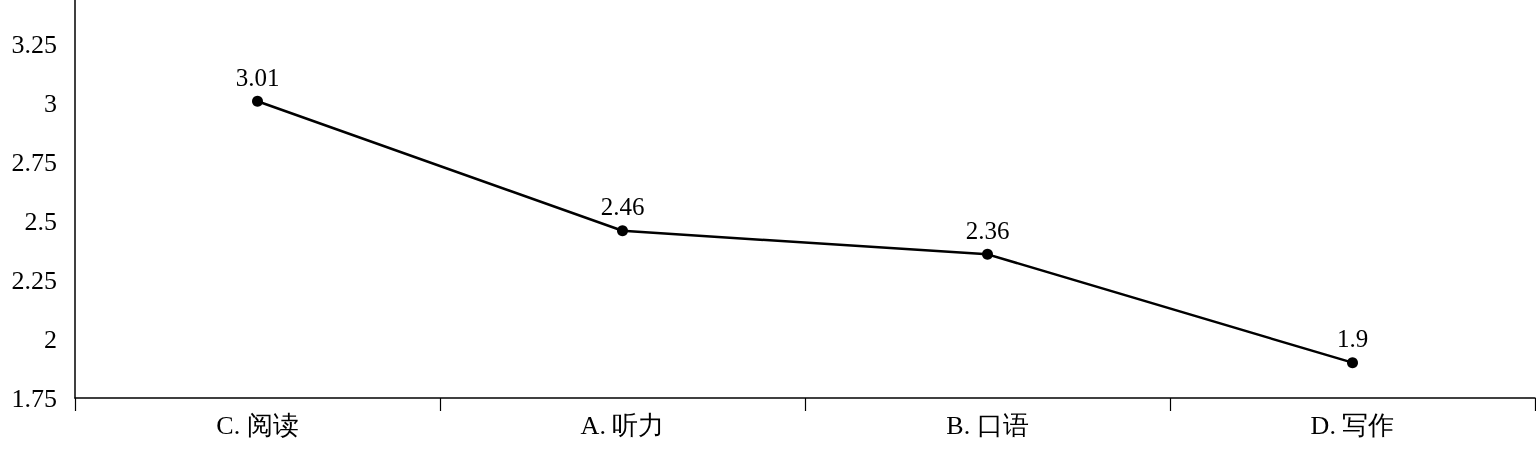 The width and height of the screenshot is (1536, 453). What do you see at coordinates (257, 77) in the screenshot?
I see `data-label: 3.01` at bounding box center [257, 77].